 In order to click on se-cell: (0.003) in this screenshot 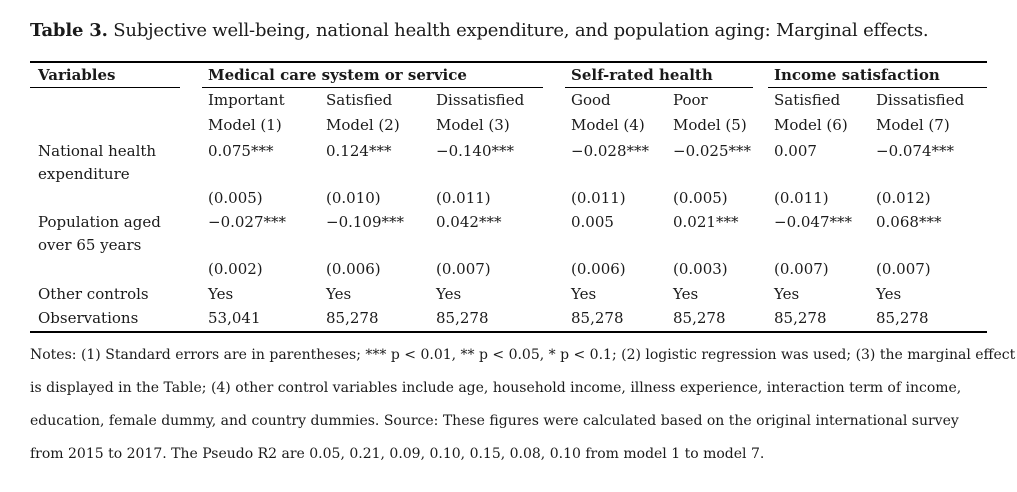, I will do `click(700, 269)`.